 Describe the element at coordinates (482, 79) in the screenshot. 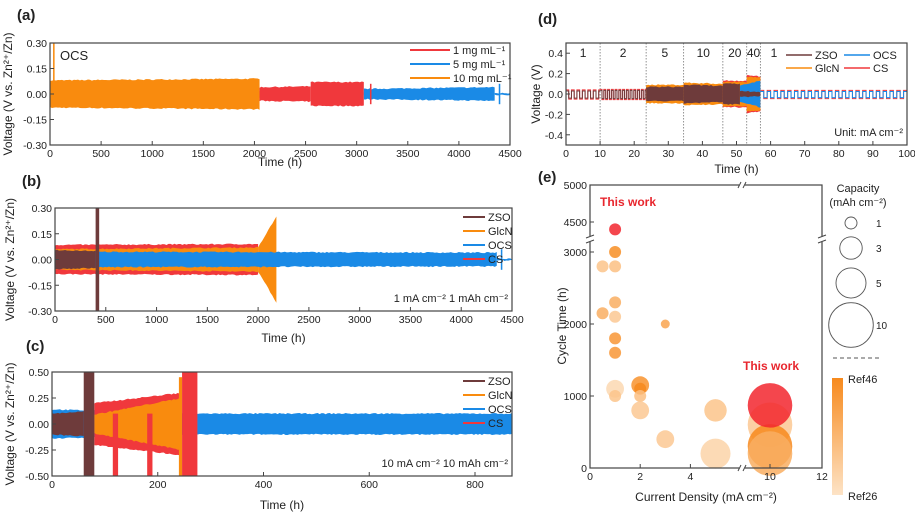

I see `legend-label: 10 mg mL⁻¹` at that location.